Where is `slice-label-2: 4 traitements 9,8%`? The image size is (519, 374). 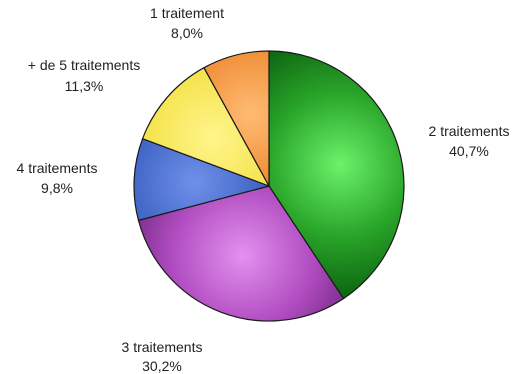 slice-label-2: 4 traitements 9,8% is located at coordinates (57, 178).